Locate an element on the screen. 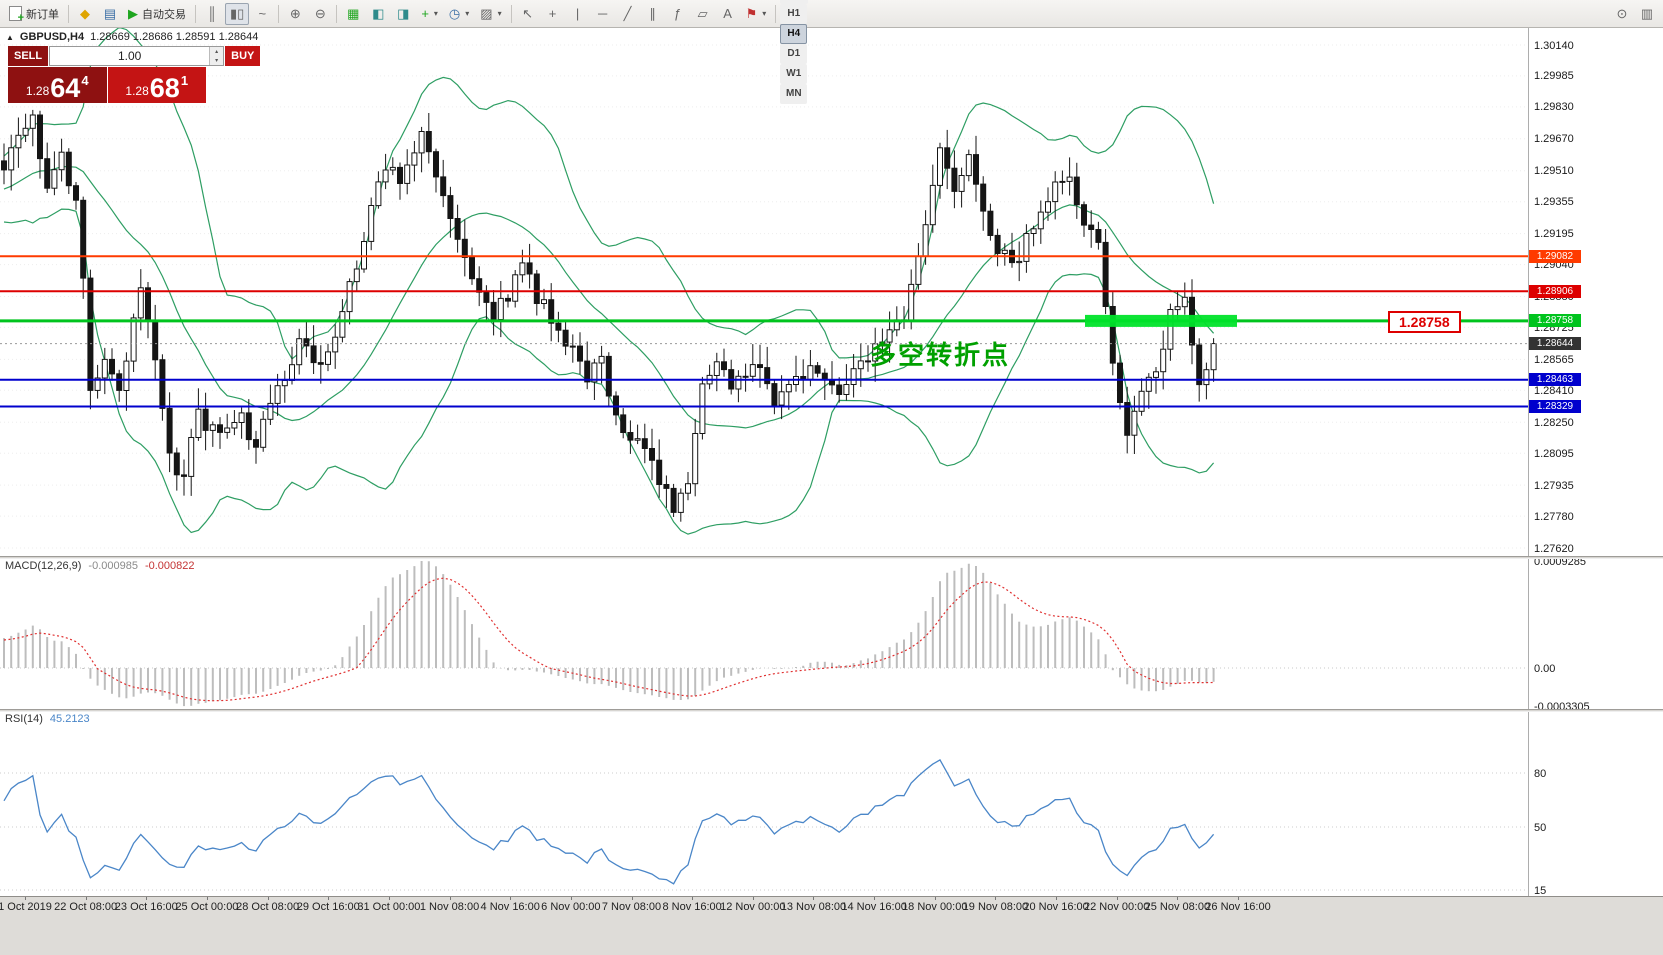 The height and width of the screenshot is (955, 1663). templates-button: ▨ ▾ is located at coordinates (490, 14).